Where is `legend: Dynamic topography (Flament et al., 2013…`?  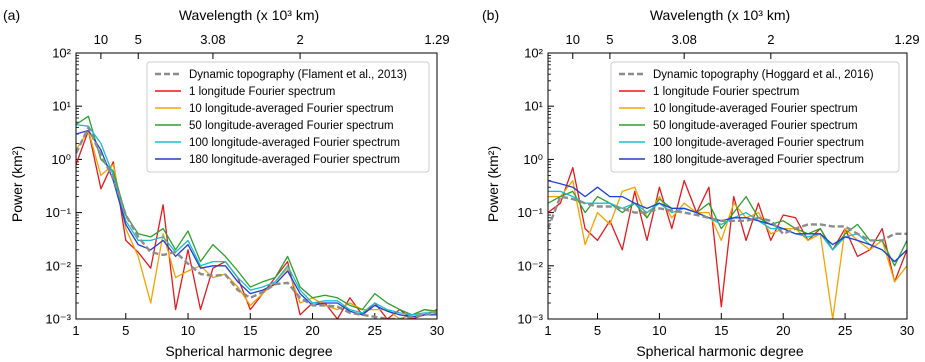
legend: Dynamic topography (Flament et al., 2013… is located at coordinates (288, 117).